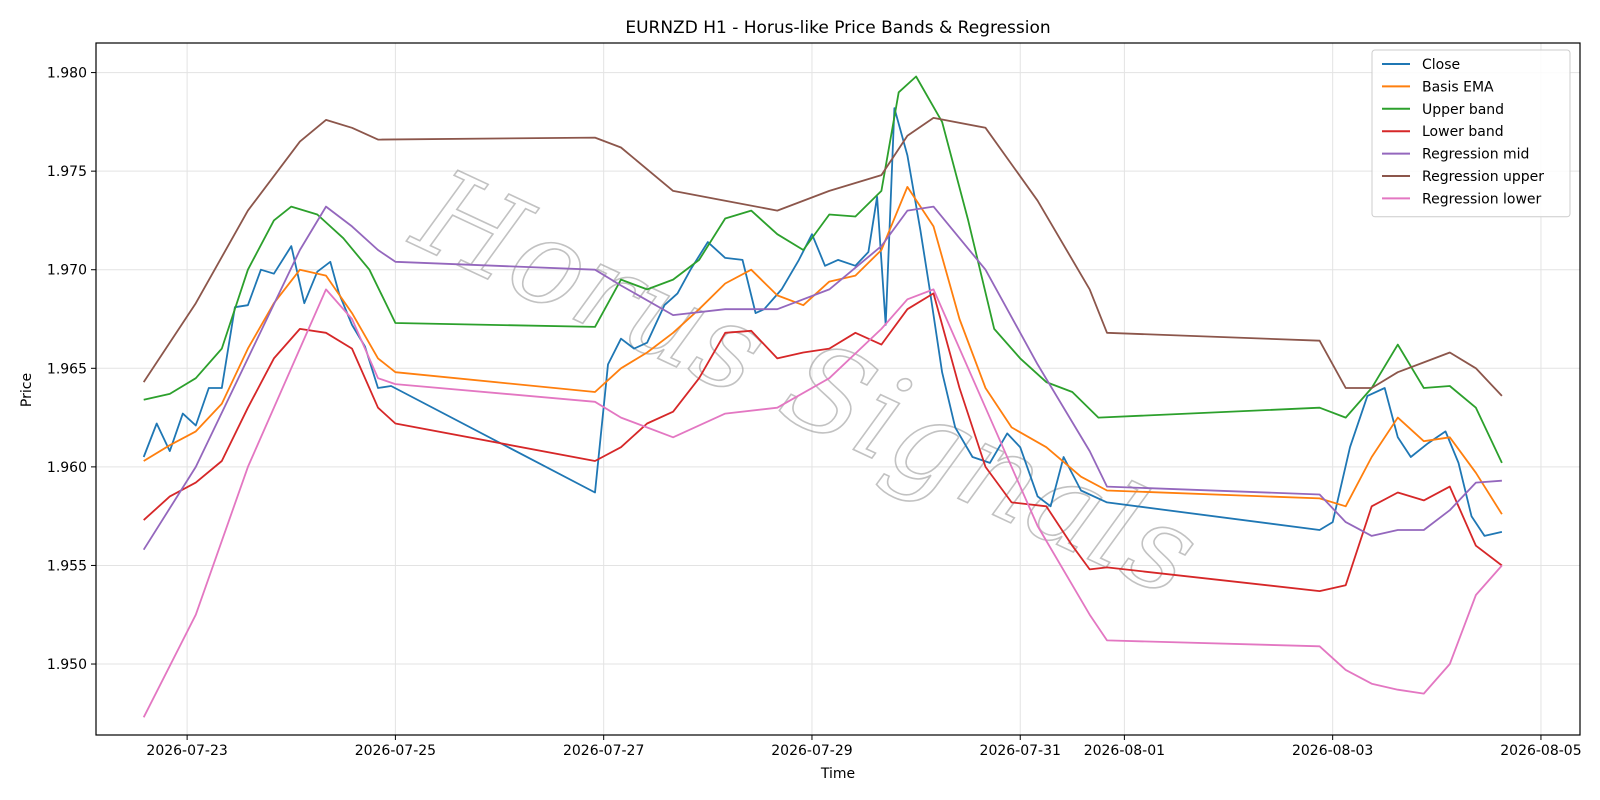 The width and height of the screenshot is (1600, 800). Describe the element at coordinates (1020, 751) in the screenshot. I see `x-tick-label: 2026-07-31` at that location.